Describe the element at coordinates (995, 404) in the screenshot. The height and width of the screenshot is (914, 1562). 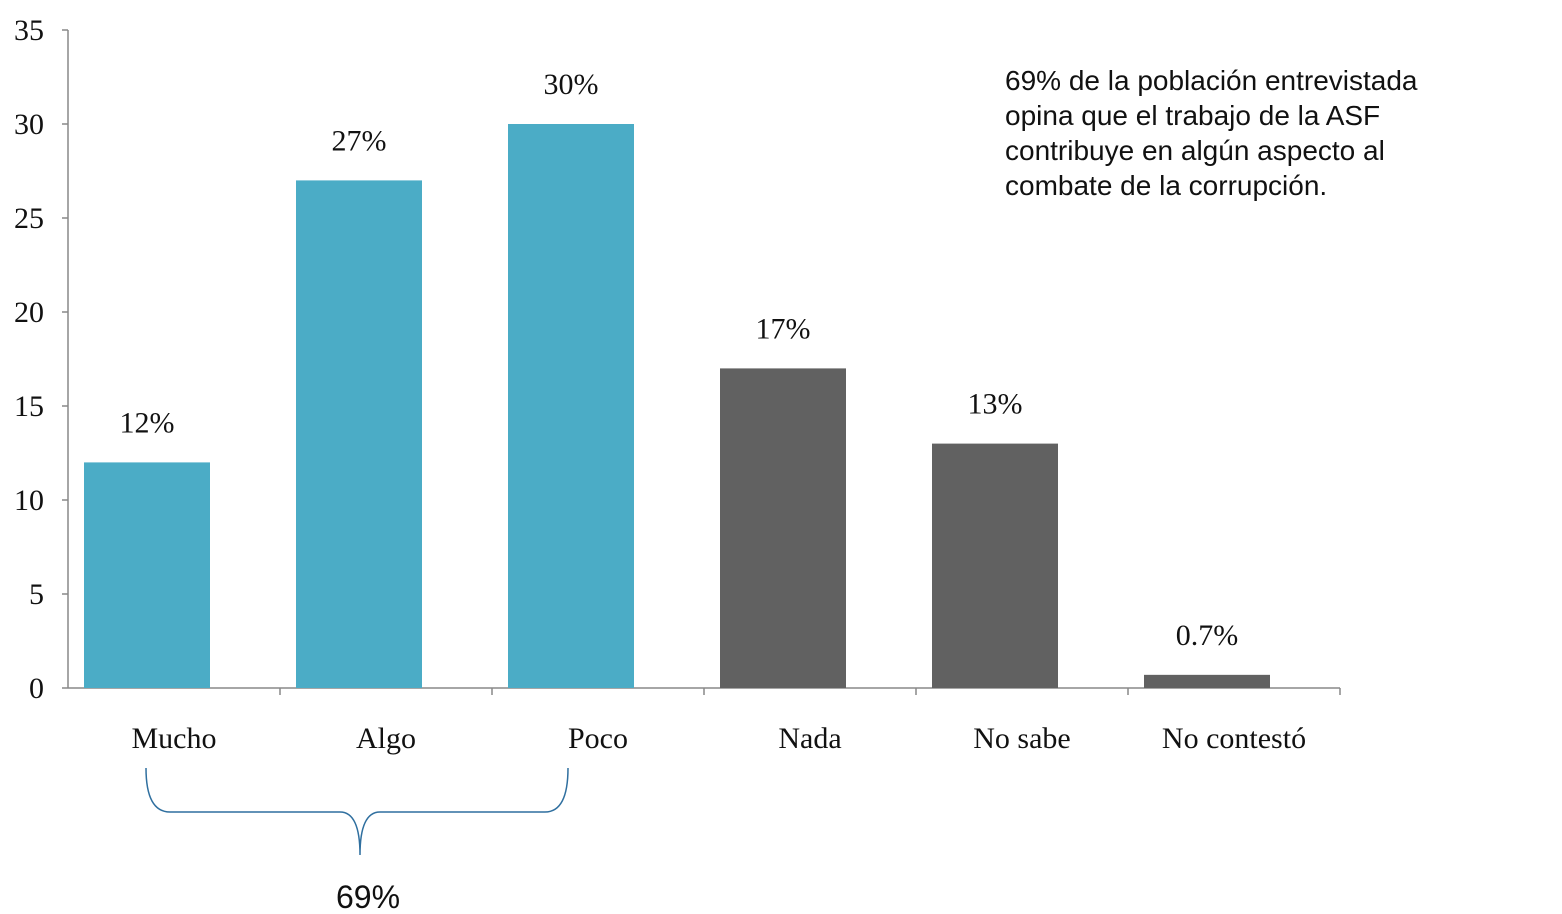
I see `value-label: 13%` at that location.